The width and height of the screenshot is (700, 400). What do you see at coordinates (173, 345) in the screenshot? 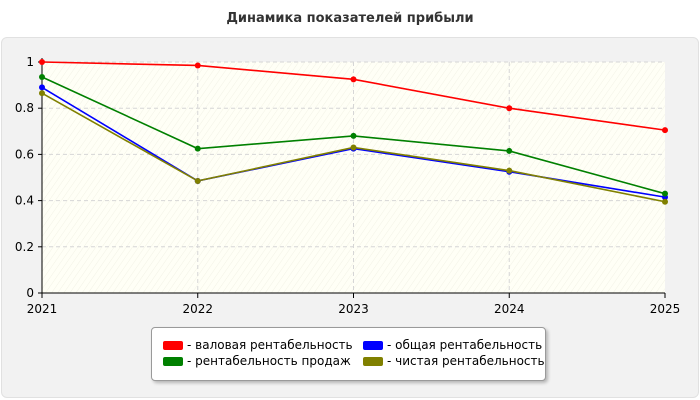
I see `legend-swatch-gross` at bounding box center [173, 345].